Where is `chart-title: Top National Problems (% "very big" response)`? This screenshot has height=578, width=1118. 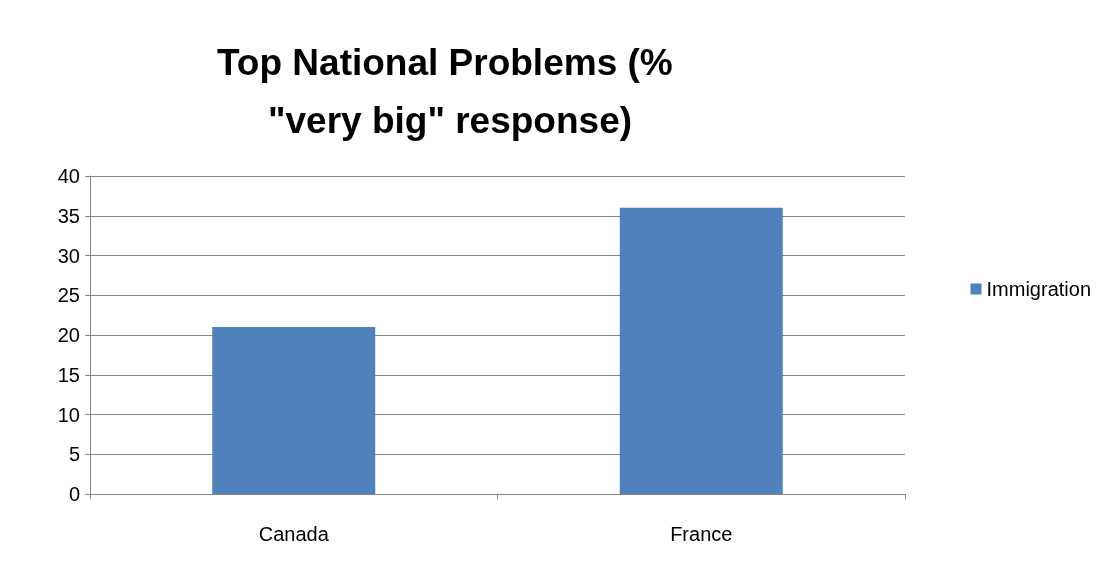 chart-title: Top National Problems (% "very big" response) is located at coordinates (450, 91).